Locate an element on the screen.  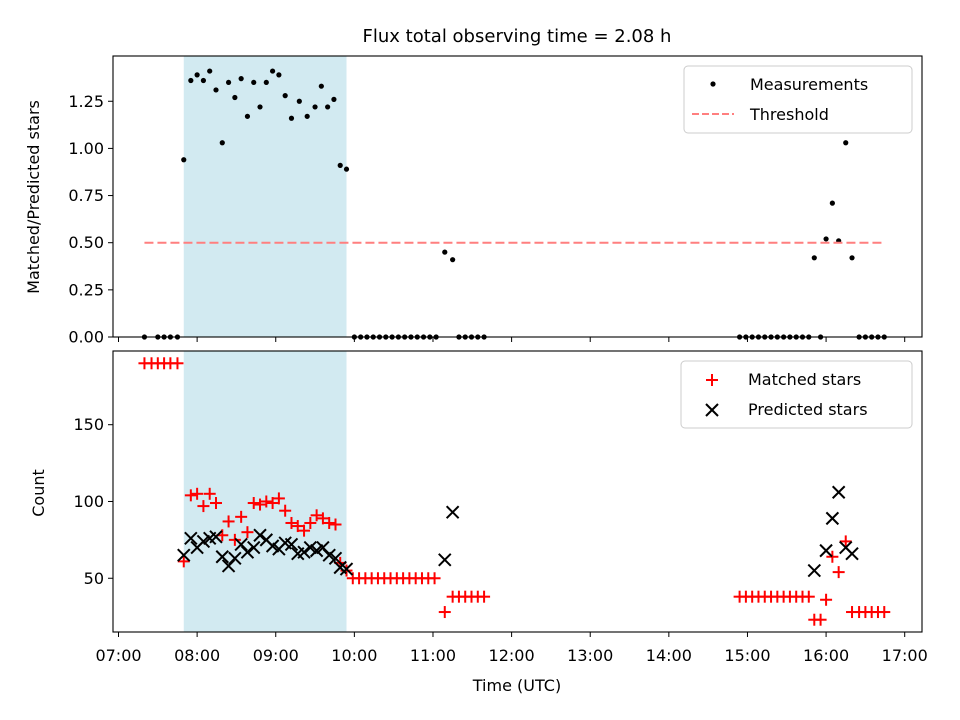
legend-predicted-marker is located at coordinates (712, 410).